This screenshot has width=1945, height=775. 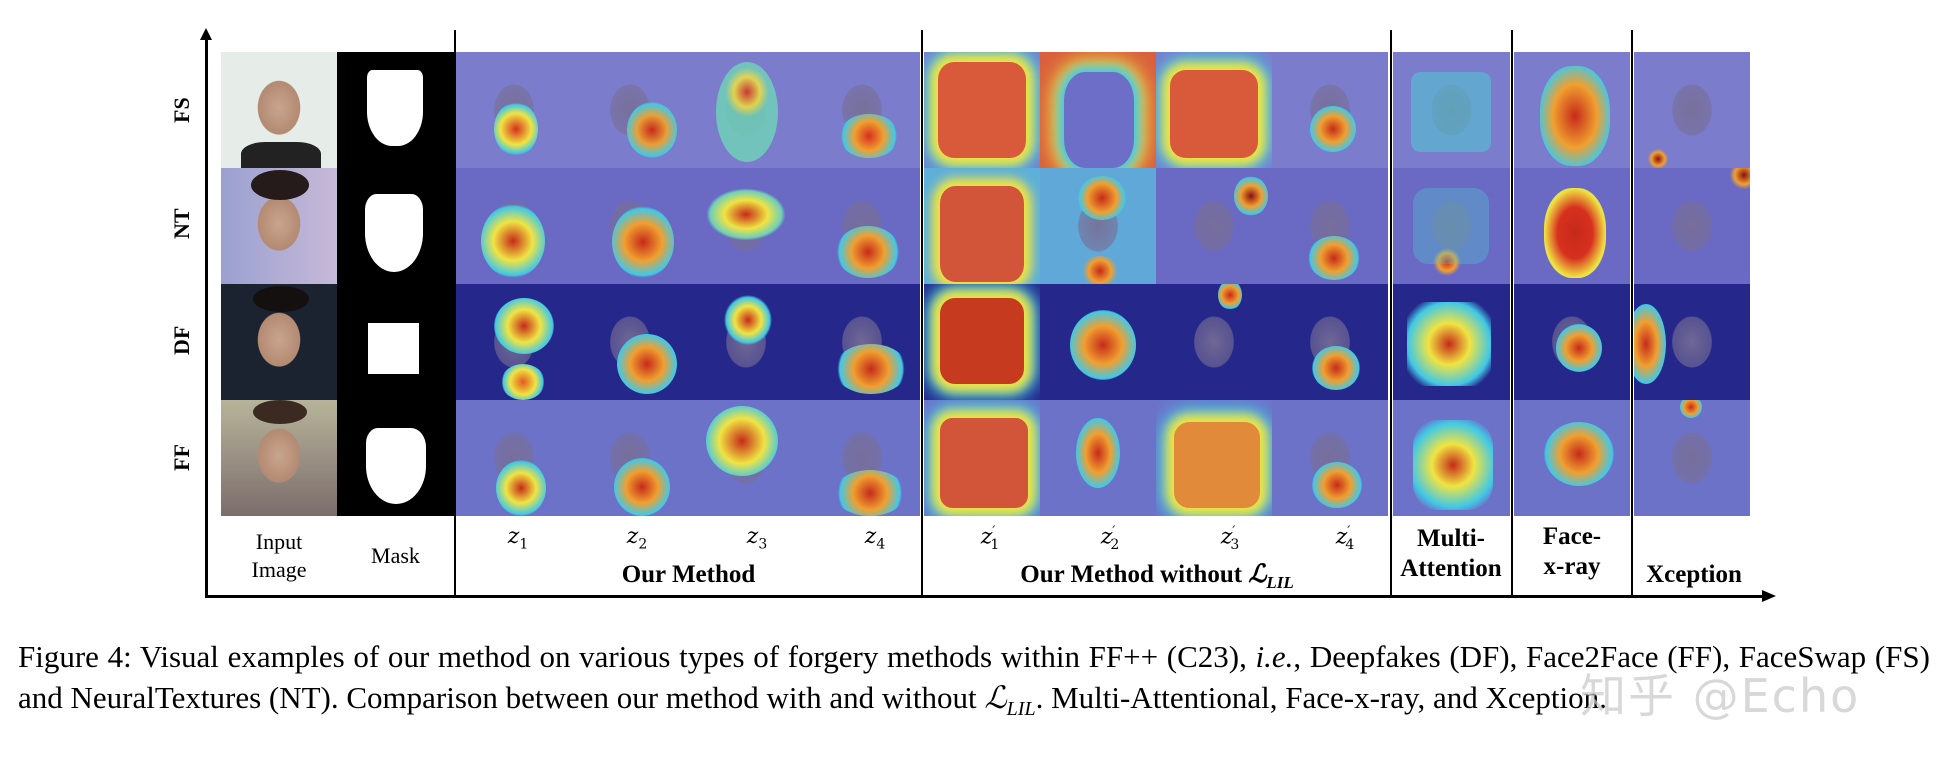 What do you see at coordinates (1098, 226) in the screenshot?
I see `heatmap-without-z2-nt` at bounding box center [1098, 226].